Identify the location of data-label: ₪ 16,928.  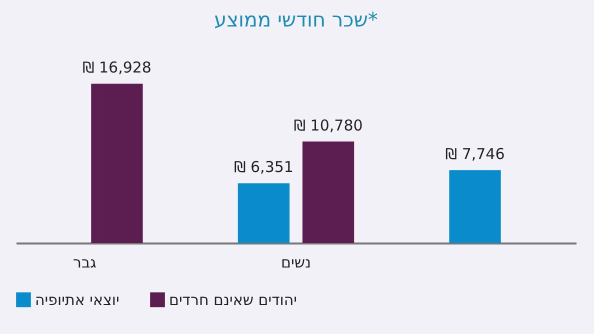
(117, 67).